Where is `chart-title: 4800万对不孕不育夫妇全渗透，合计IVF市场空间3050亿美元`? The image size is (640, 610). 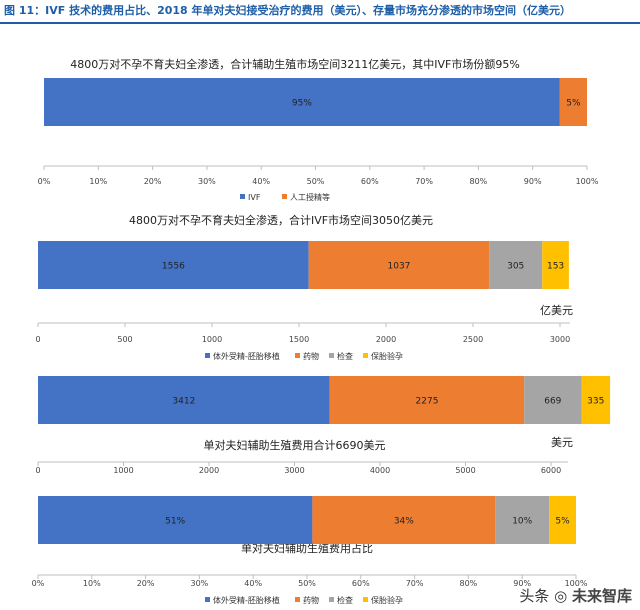
chart-title: 4800万对不孕不育夫妇全渗透，合计IVF市场空间3050亿美元 is located at coordinates (281, 220).